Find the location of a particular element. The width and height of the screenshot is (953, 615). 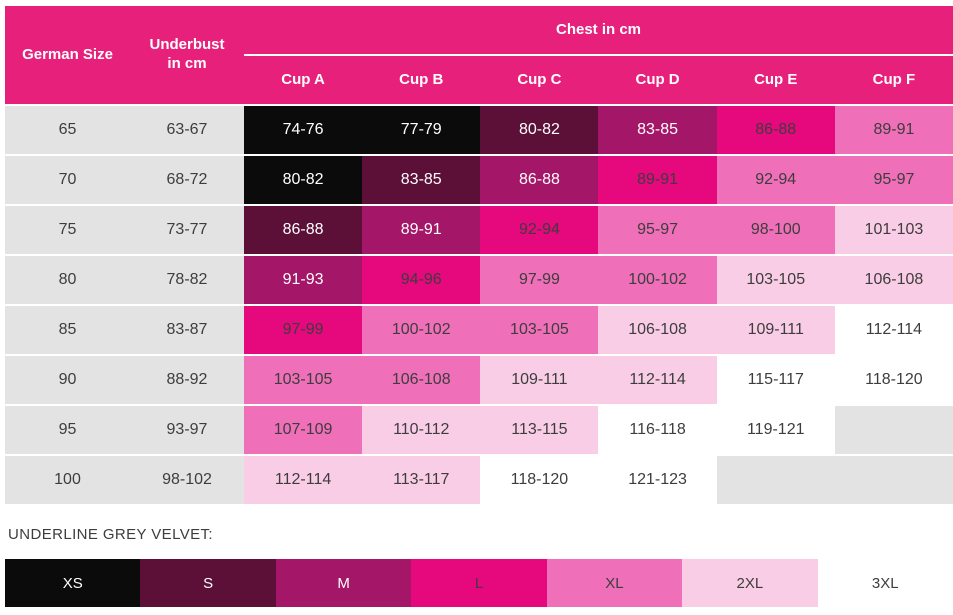

table-row: 70 68-72 80-82 83-85 86-88 89-91 92-94 95-97 is located at coordinates (479, 180).